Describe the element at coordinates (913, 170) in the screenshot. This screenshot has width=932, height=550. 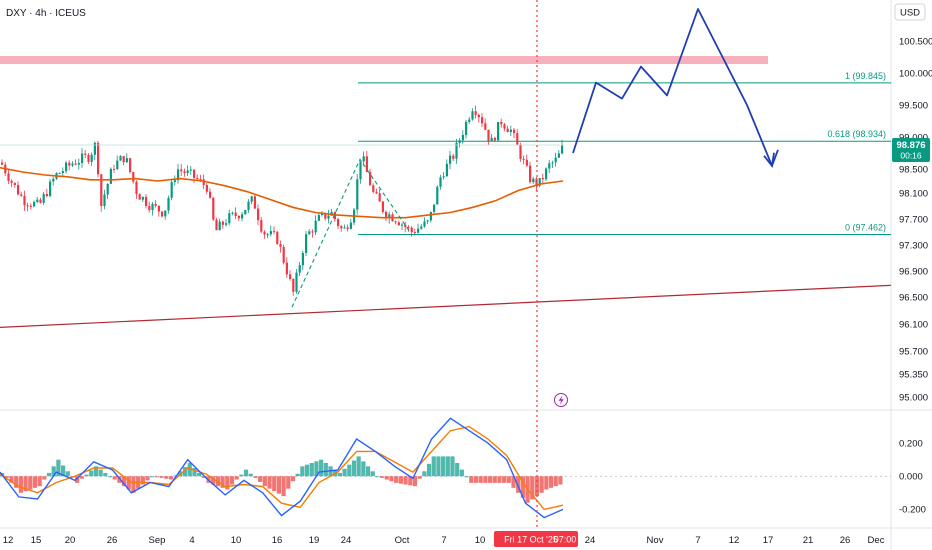
I see `price-tick-label: 98.500` at that location.